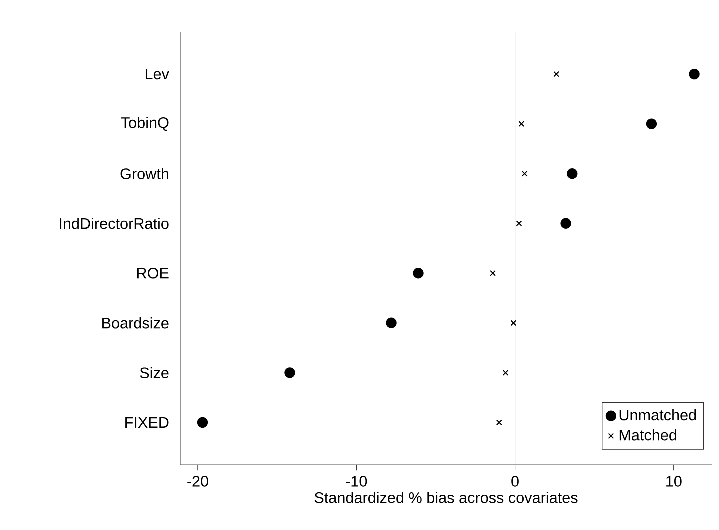 This screenshot has width=719, height=530. I want to click on y-tick-label: Boardsize, so click(135, 323).